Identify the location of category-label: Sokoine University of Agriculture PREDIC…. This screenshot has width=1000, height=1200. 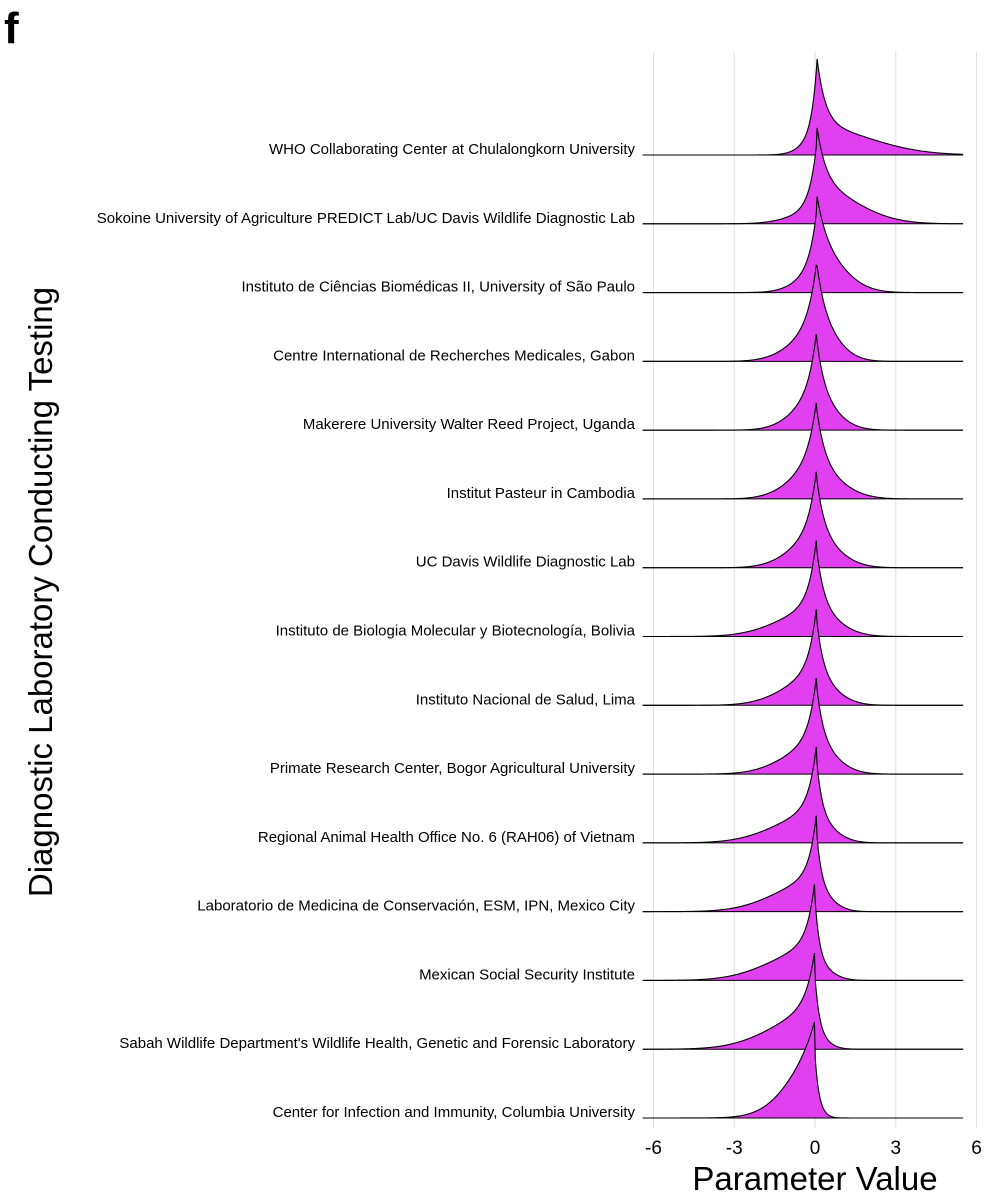
(366, 218).